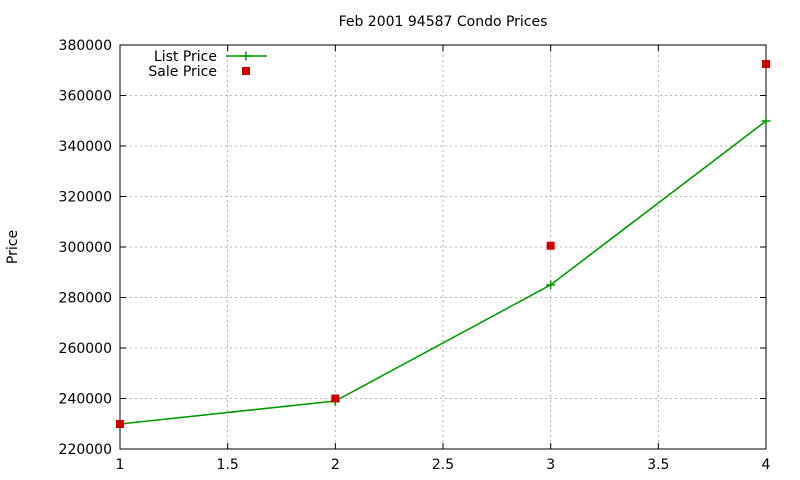 Image resolution: width=800 pixels, height=480 pixels. What do you see at coordinates (85, 400) in the screenshot?
I see `y-tick-label: 240000` at bounding box center [85, 400].